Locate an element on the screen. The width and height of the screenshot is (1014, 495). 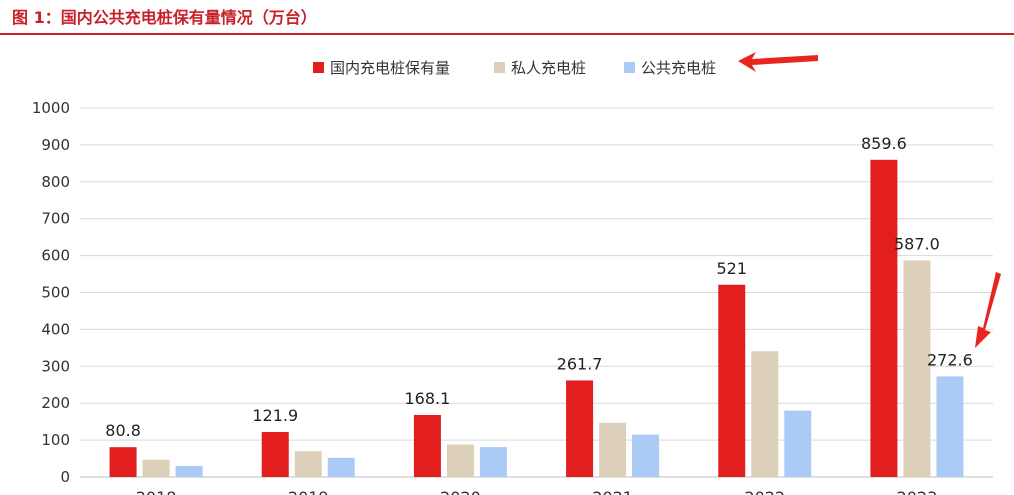
y-tick-label-800: 800 is located at coordinates (55, 182).